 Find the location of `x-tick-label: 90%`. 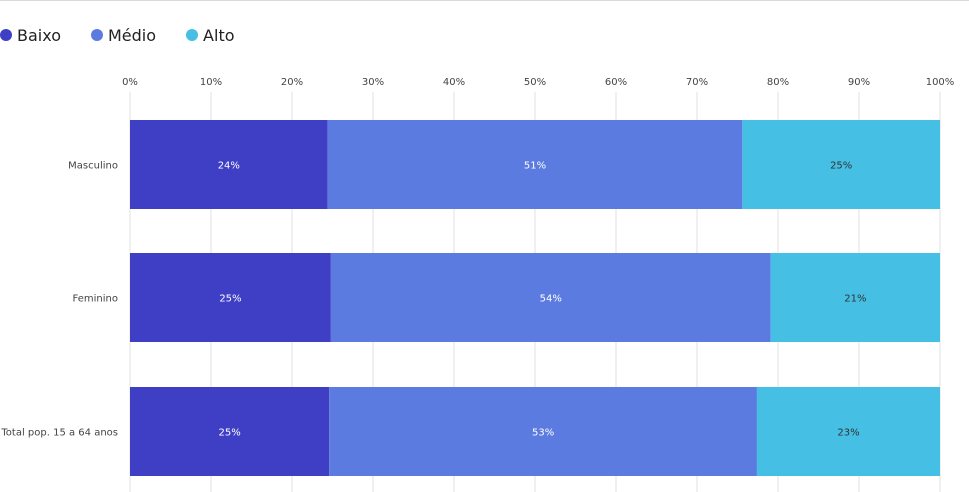

x-tick-label: 90% is located at coordinates (859, 82).